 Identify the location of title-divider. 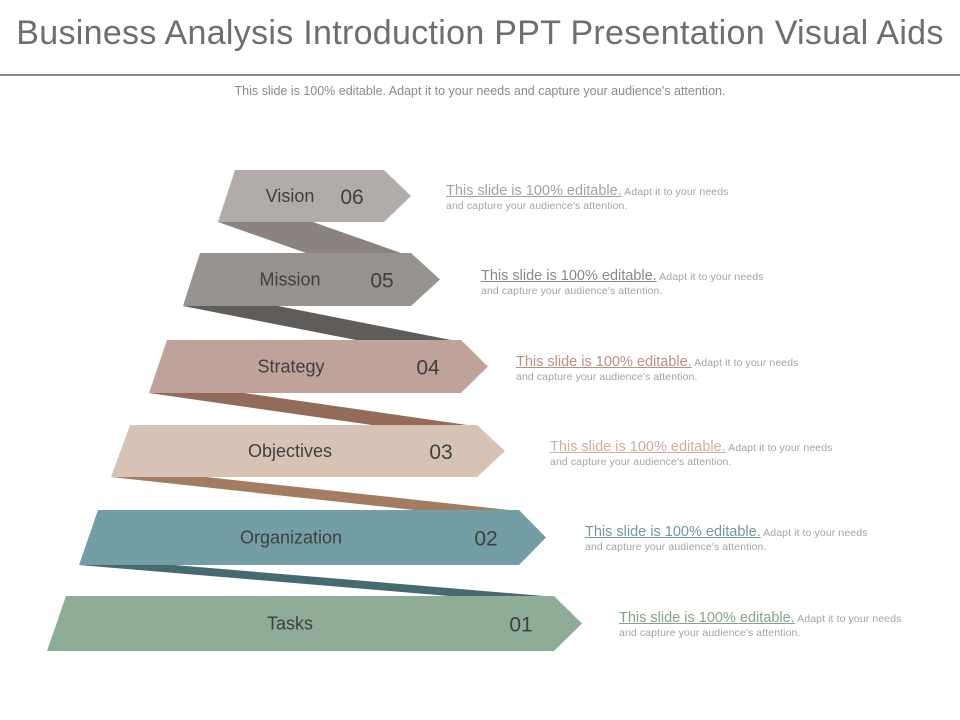
(480, 75).